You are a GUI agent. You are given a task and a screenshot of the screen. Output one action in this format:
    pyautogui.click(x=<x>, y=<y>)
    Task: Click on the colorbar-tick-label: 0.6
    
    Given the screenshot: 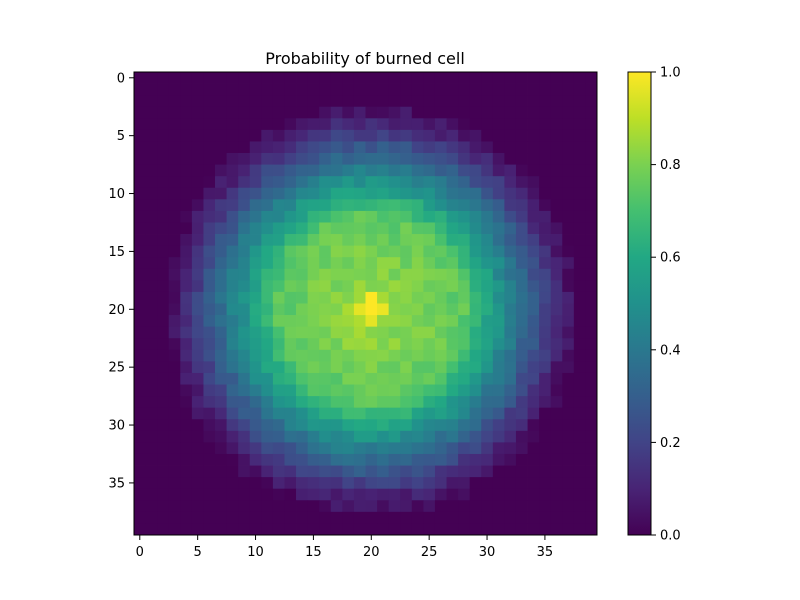 What is the action you would take?
    pyautogui.click(x=670, y=258)
    